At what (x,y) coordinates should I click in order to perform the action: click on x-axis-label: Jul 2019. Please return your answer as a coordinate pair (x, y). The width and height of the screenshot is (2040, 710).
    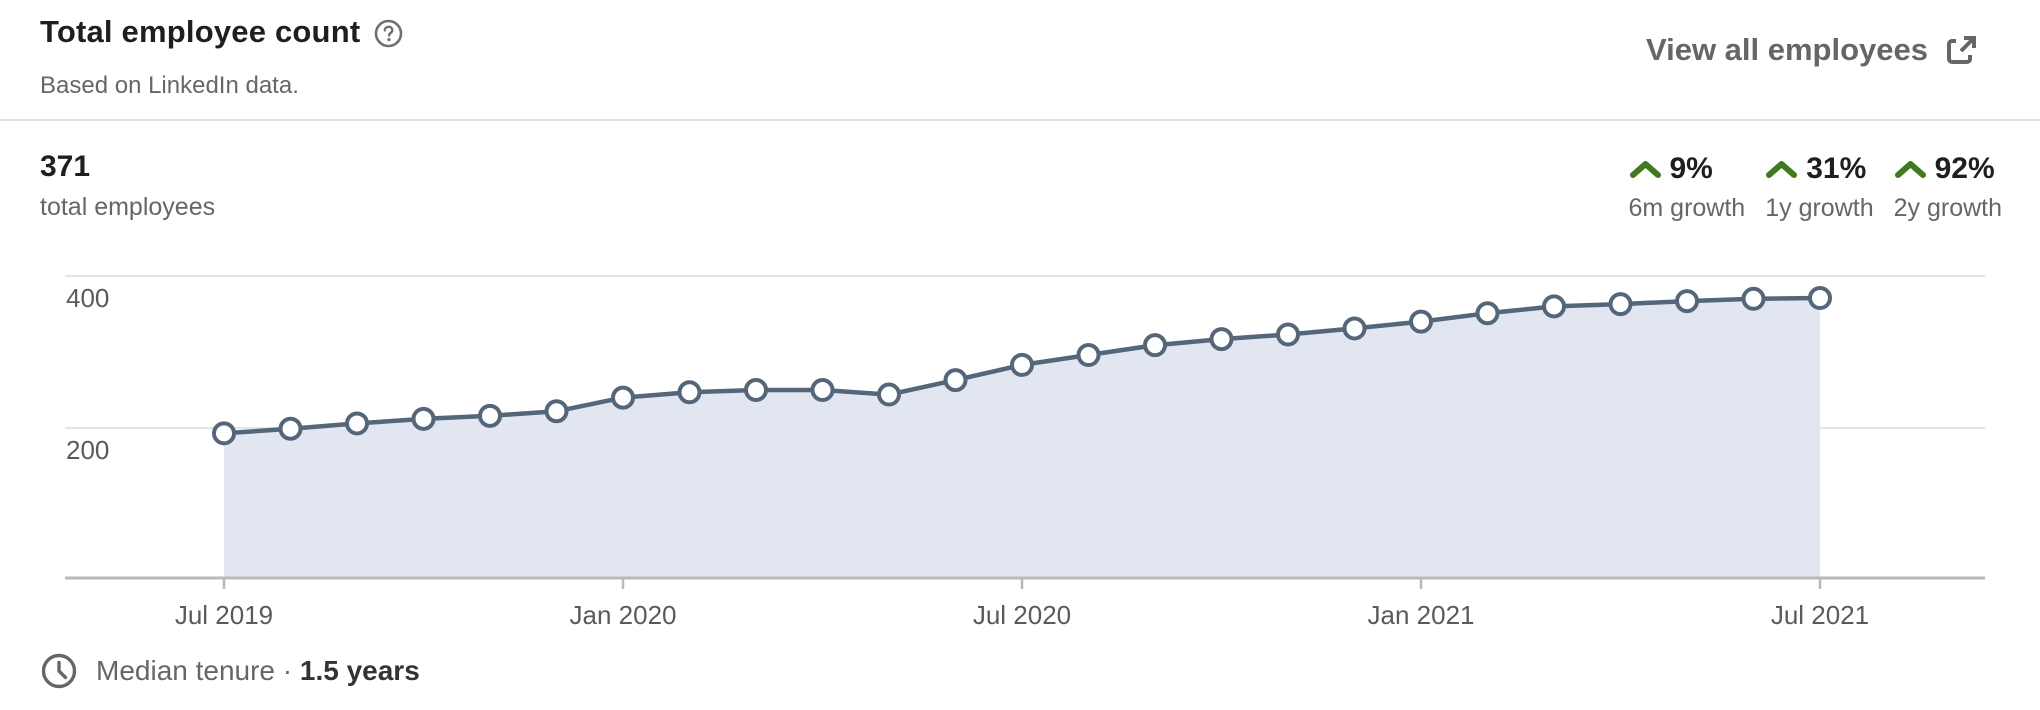
    Looking at the image, I should click on (224, 615).